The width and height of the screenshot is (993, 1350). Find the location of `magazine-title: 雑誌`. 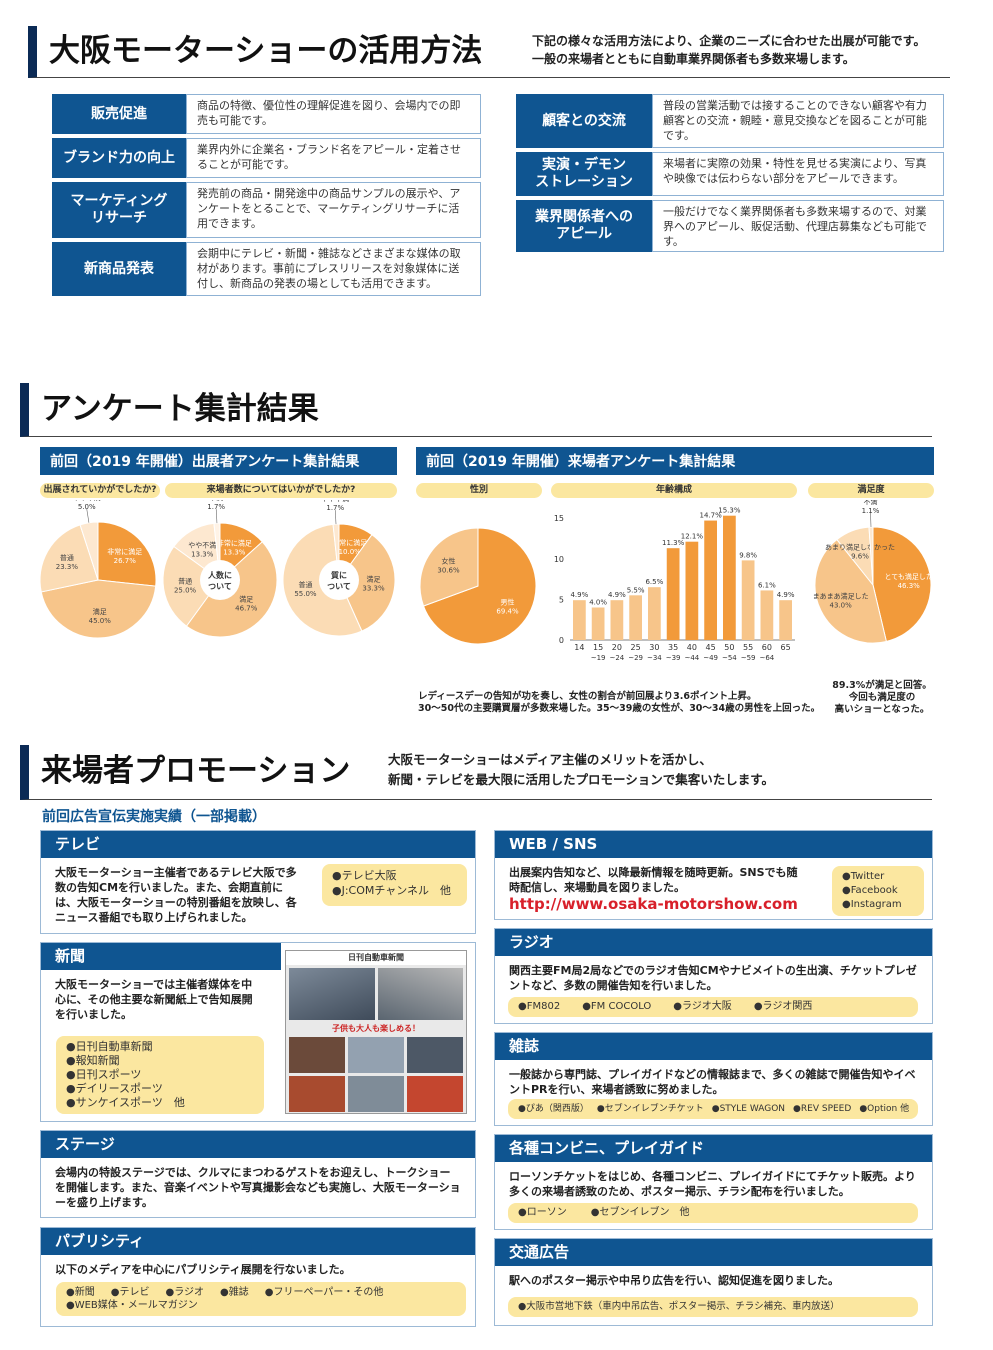

magazine-title: 雑誌 is located at coordinates (713, 1046).